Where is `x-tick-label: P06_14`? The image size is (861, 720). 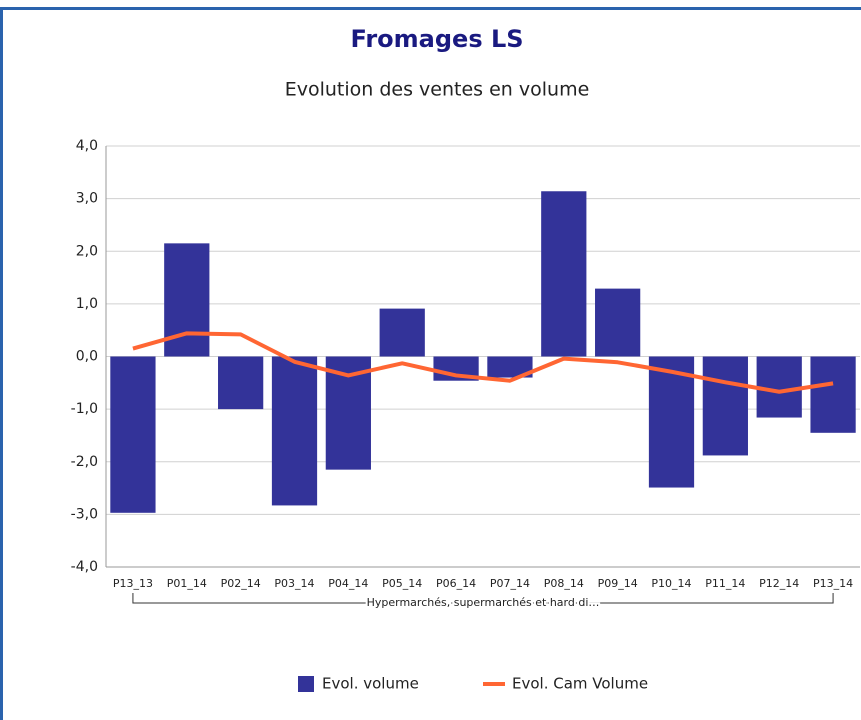
x-tick-label: P06_14 is located at coordinates (456, 583).